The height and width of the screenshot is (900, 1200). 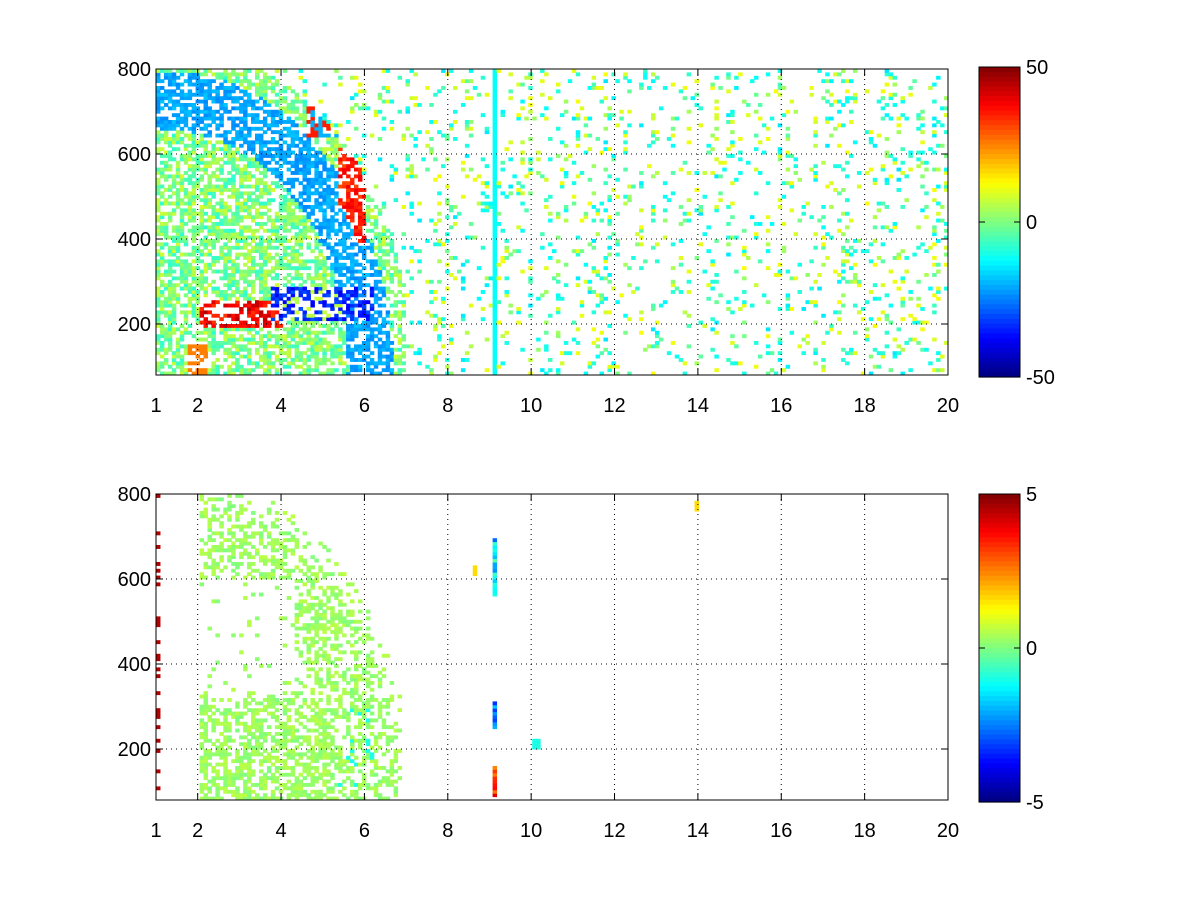 I want to click on y-tick-label: 200, so click(x=134, y=325).